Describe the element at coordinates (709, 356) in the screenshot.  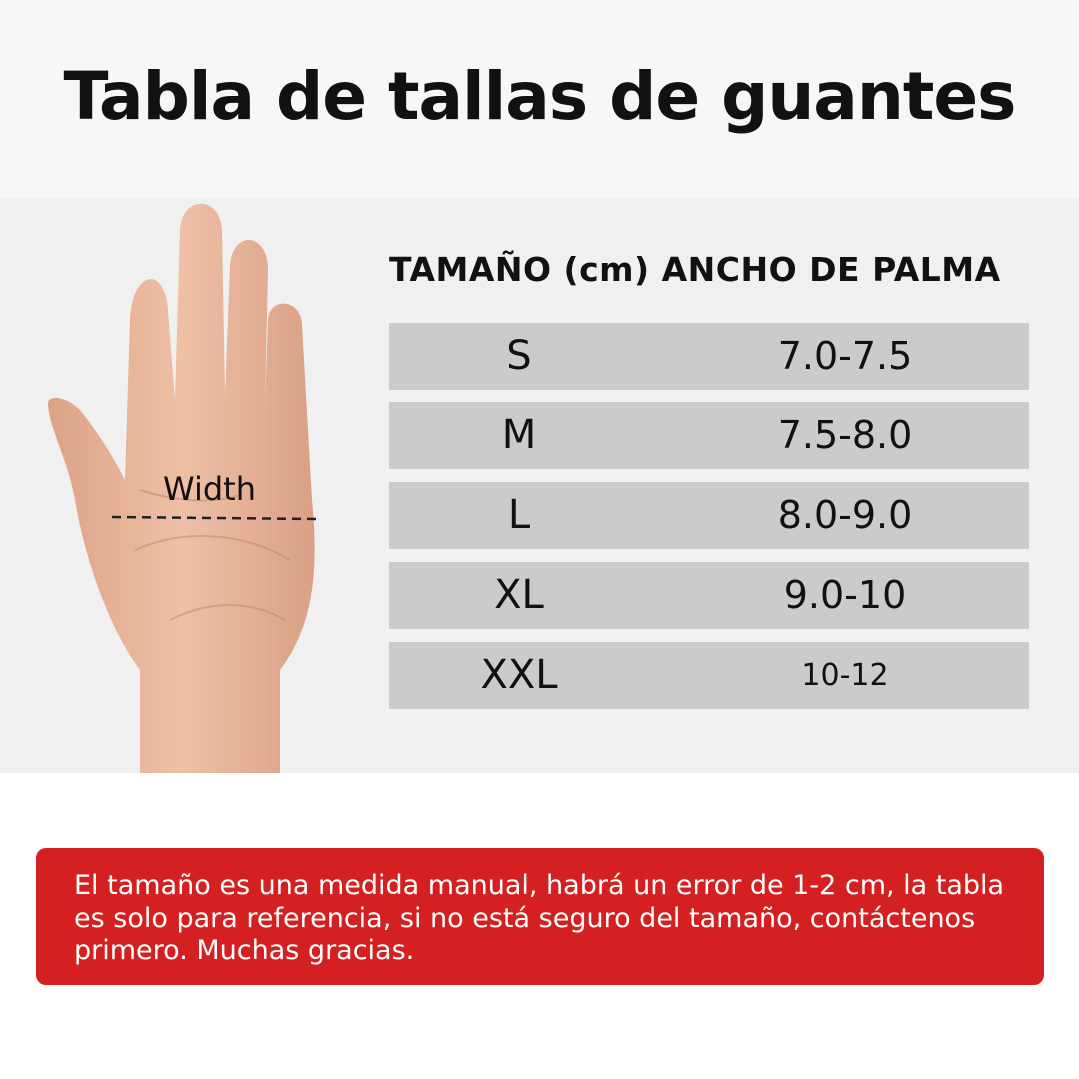
I see `table-row: S 7.0-7.5` at that location.